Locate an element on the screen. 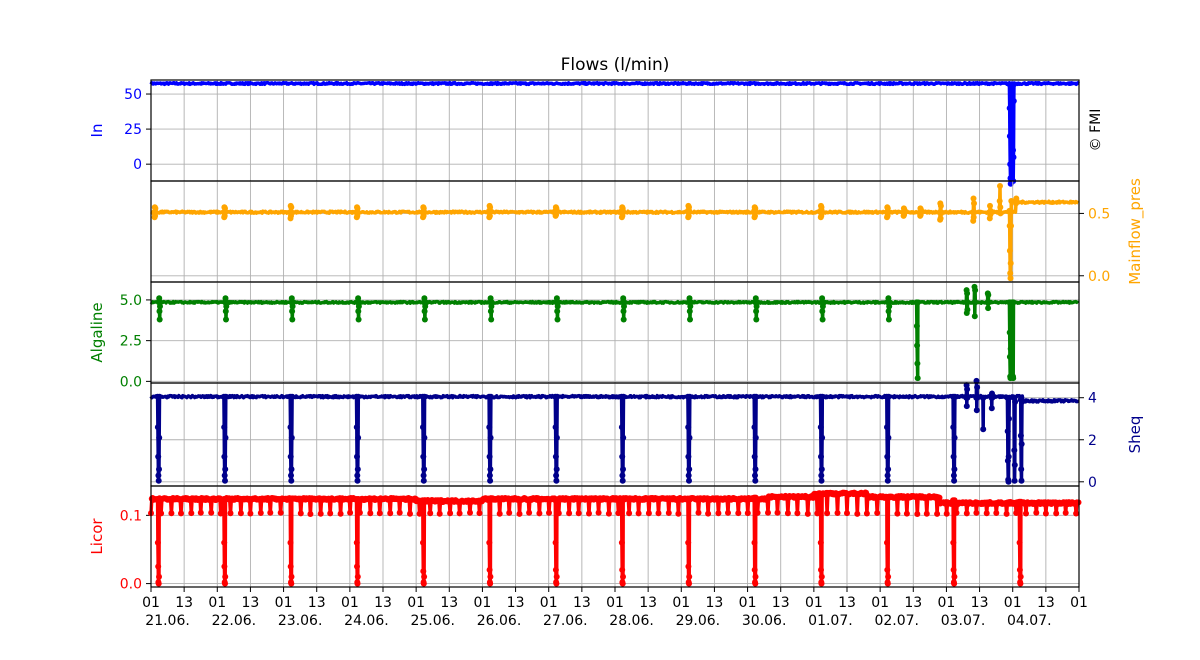 This screenshot has height=660, width=1200. watermark-text: © FMI is located at coordinates (1096, 130).